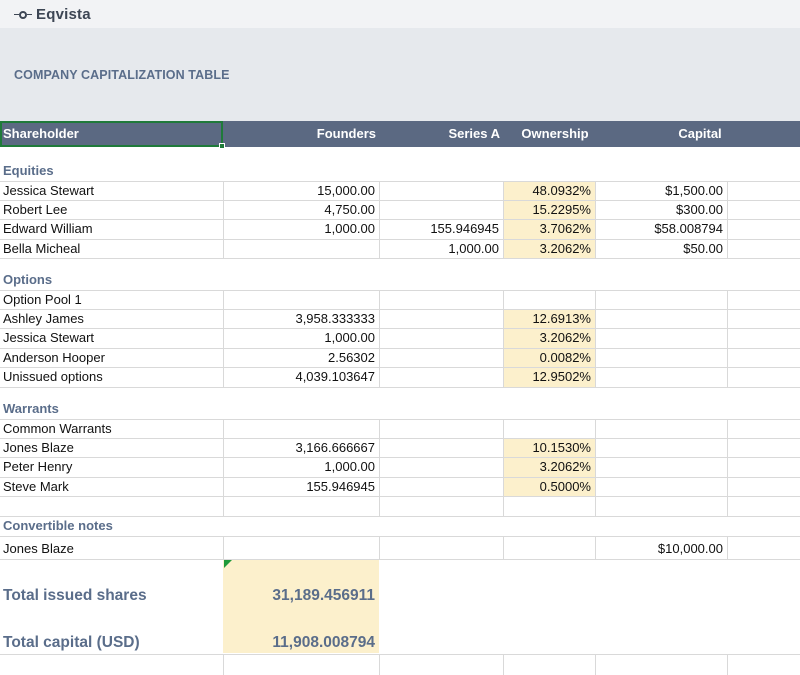 Image resolution: width=800 pixels, height=675 pixels. Describe the element at coordinates (57, 428) in the screenshot. I see `cell-name: Common Warrants` at that location.